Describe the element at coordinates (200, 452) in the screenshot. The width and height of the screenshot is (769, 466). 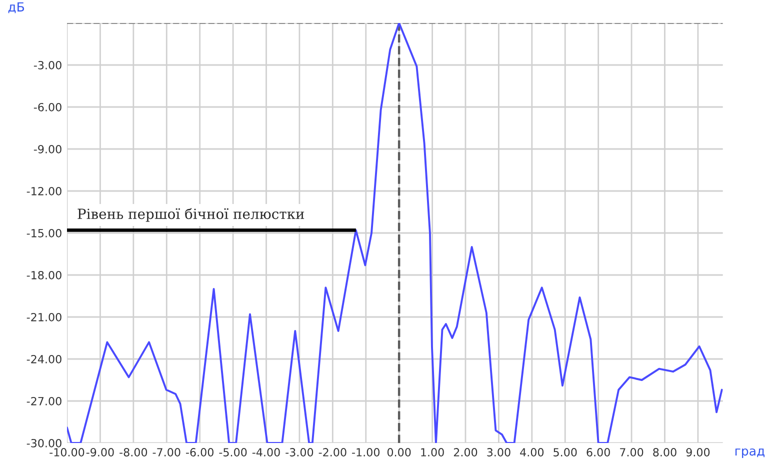
I see `x-tick-label: -6.00` at that location.